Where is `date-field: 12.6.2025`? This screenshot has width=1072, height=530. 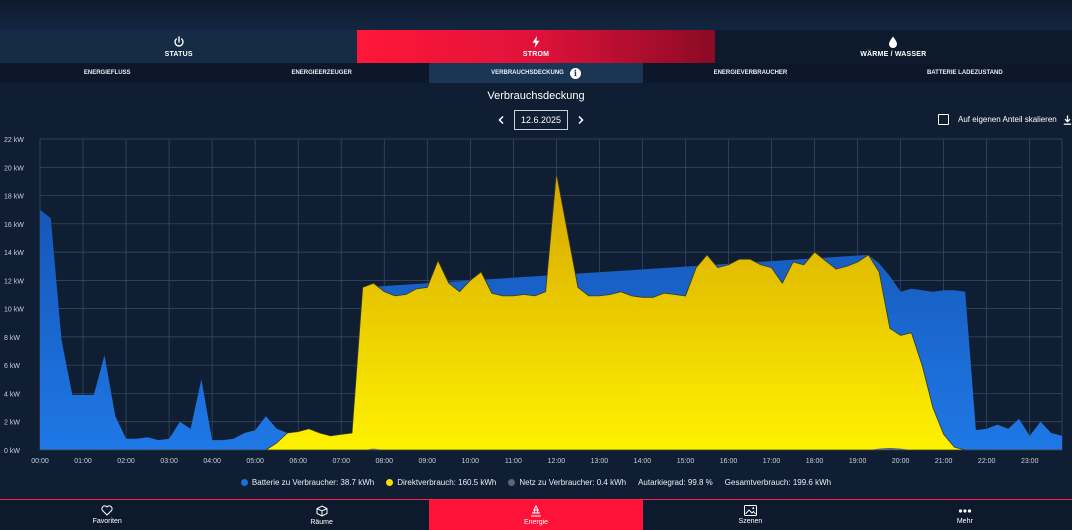
date-field: 12.6.2025 is located at coordinates (541, 120).